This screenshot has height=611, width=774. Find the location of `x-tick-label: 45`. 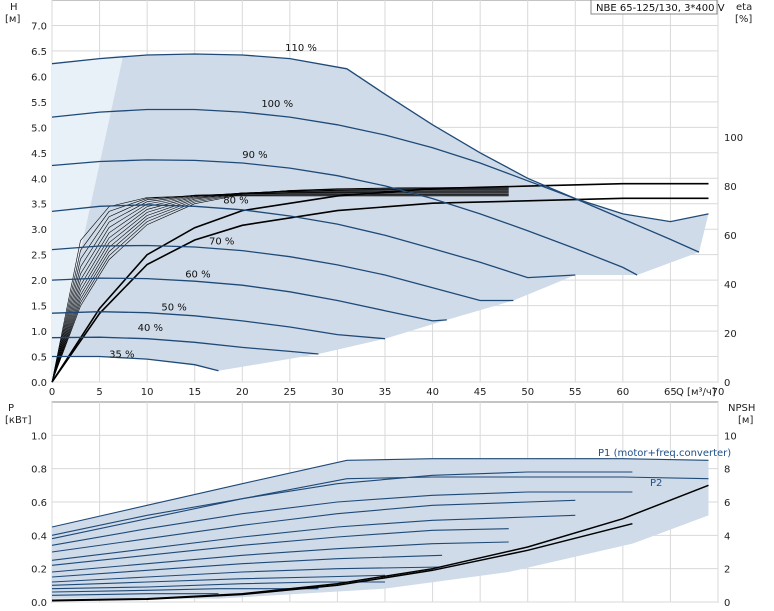

x-tick-label: 45 is located at coordinates (480, 392).